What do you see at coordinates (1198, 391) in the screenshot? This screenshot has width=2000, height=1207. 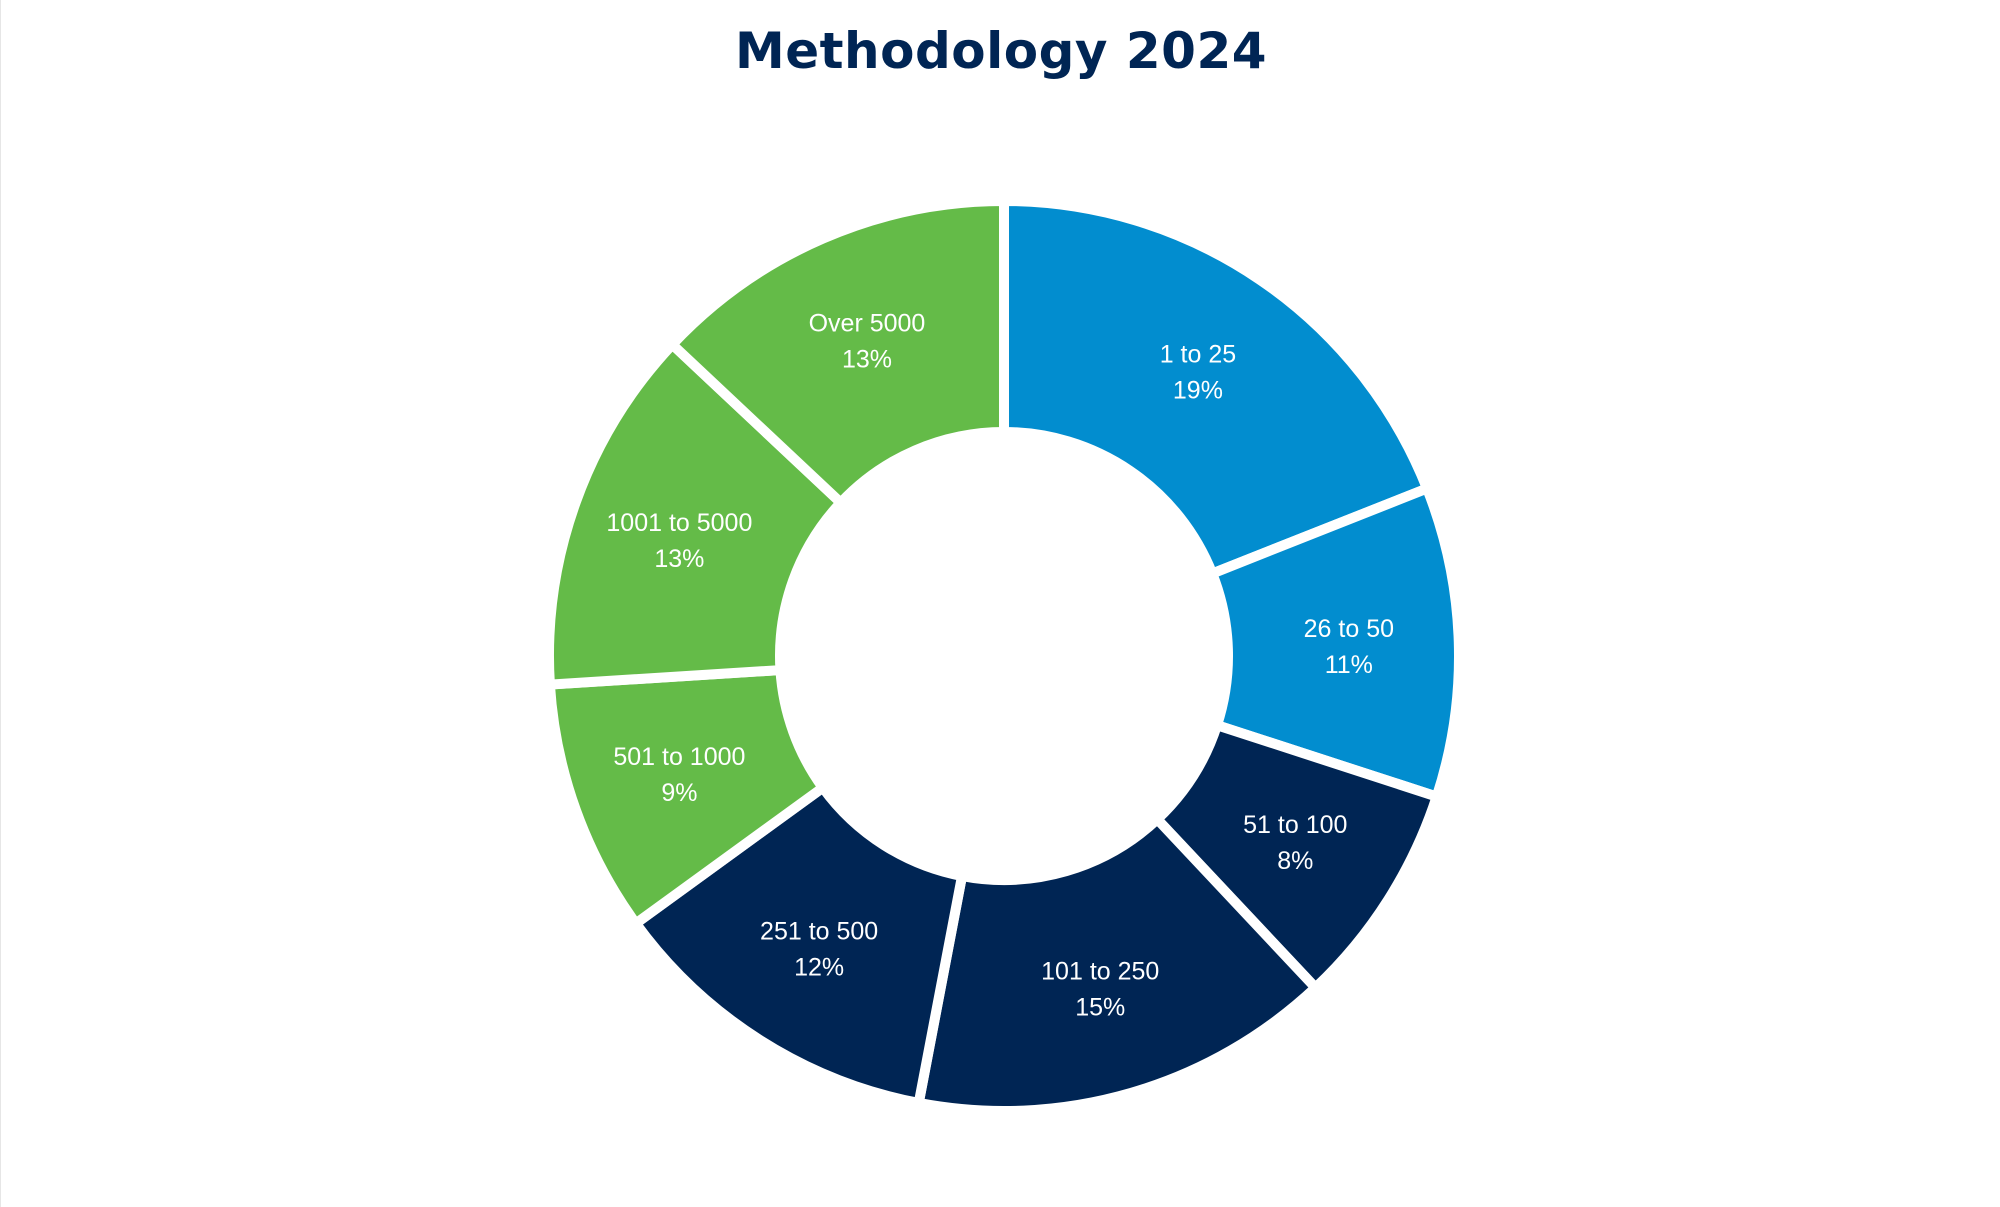 I see `slice-value-label: 19%` at bounding box center [1198, 391].